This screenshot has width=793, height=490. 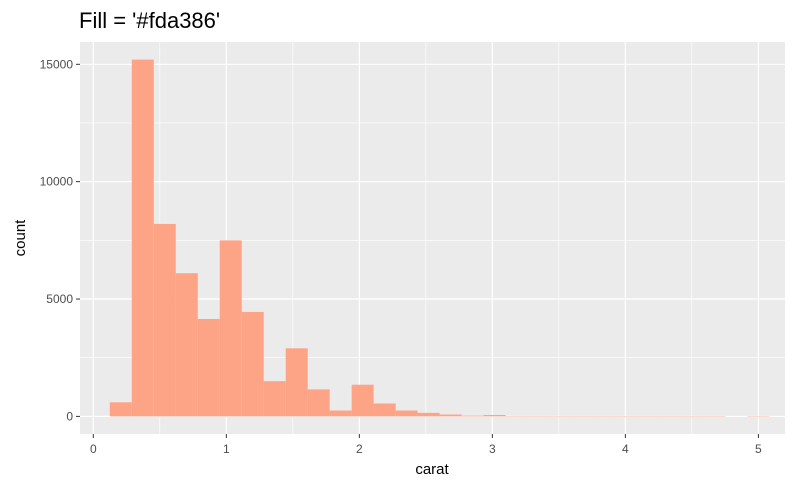 What do you see at coordinates (426, 445) in the screenshot?
I see `x-axis: 0 1 2 3 4 5` at bounding box center [426, 445].